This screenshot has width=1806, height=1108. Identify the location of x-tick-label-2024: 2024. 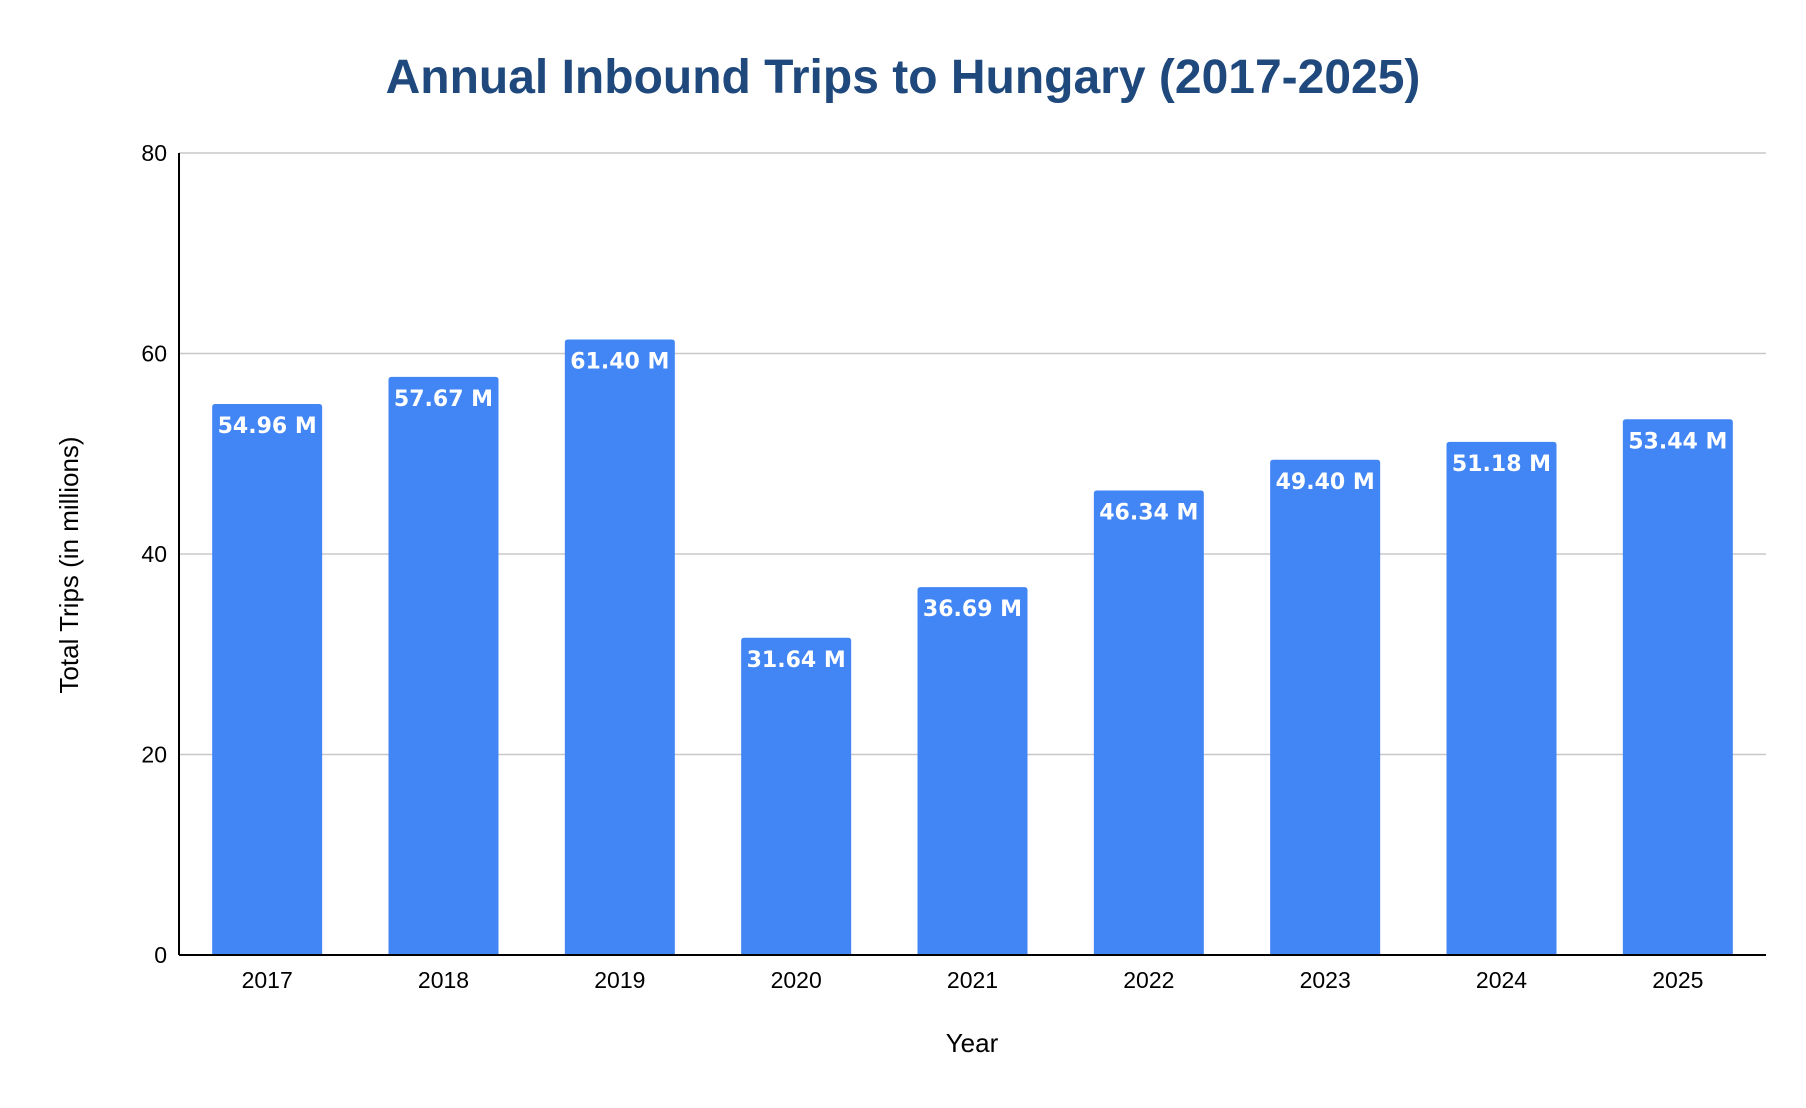
(1501, 980).